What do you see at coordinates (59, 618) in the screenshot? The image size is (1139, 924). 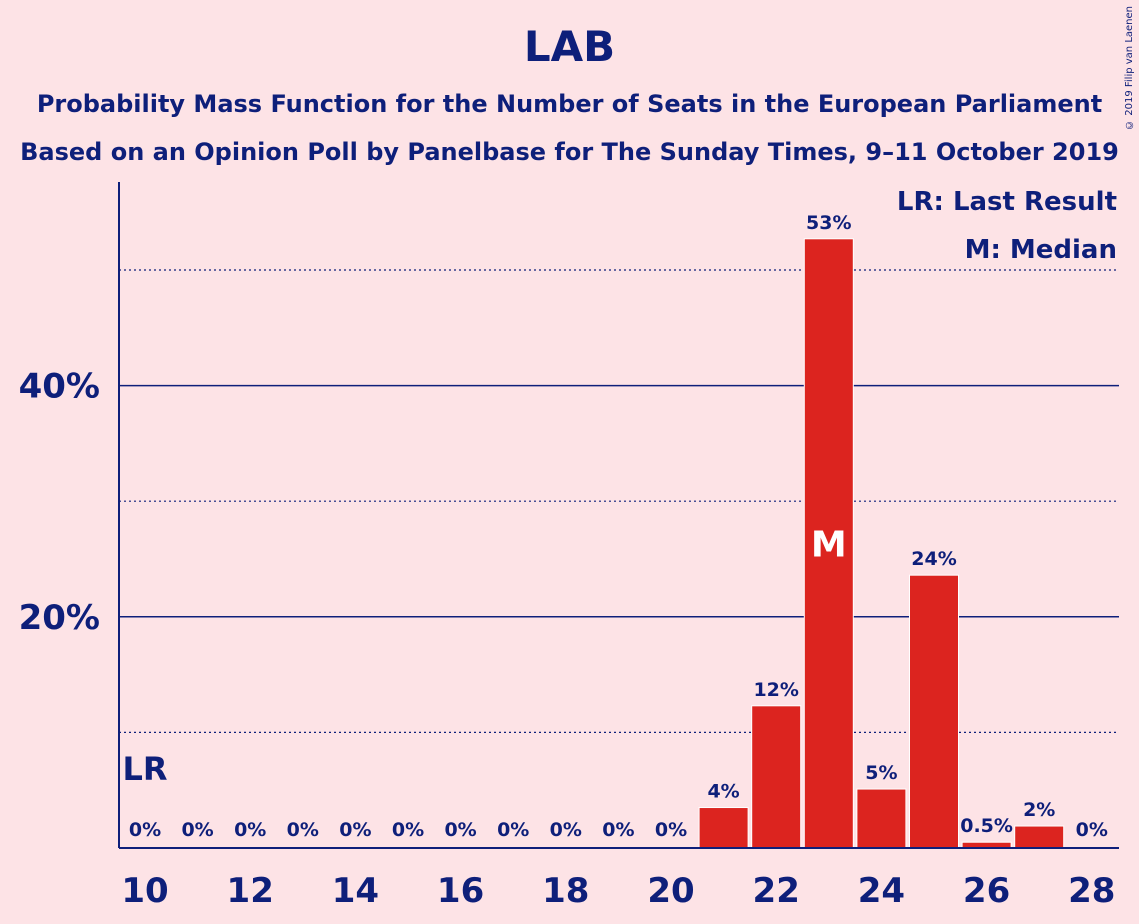 I see `y-tick-label: 20%` at bounding box center [59, 618].